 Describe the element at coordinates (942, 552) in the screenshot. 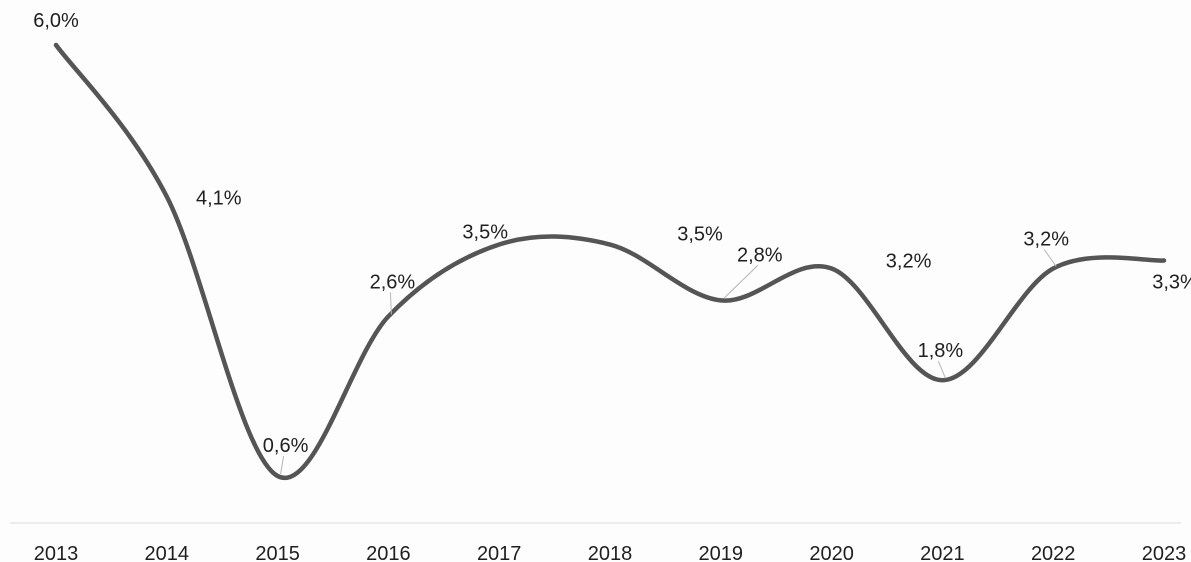

I see `x-tick-label-2021: 2021` at that location.